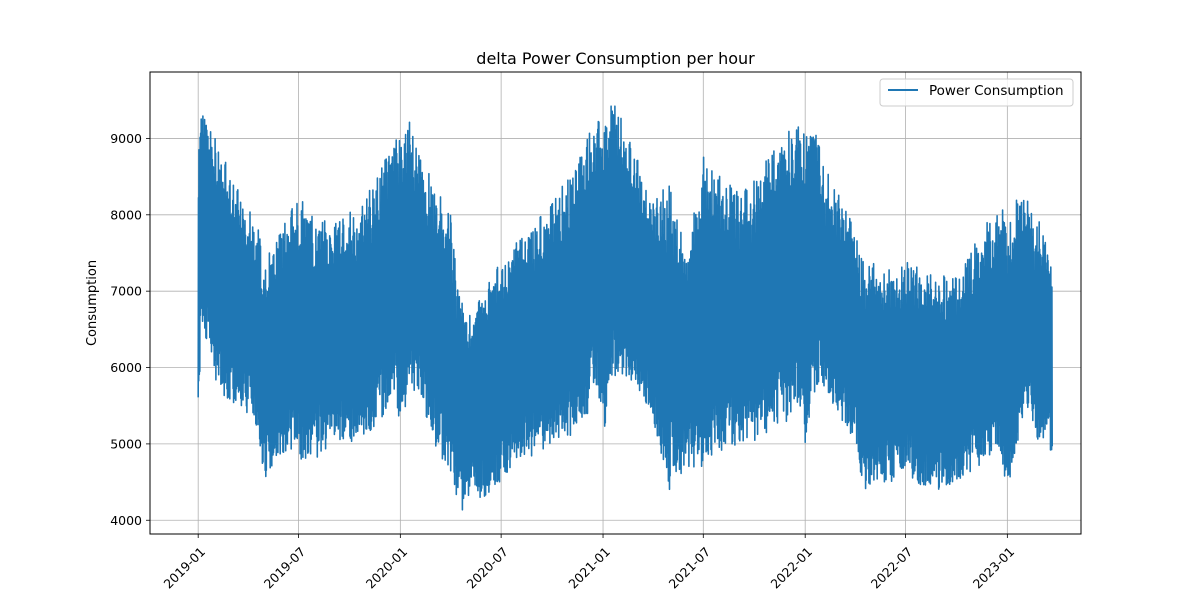 This screenshot has width=1200, height=600. What do you see at coordinates (92, 303) in the screenshot?
I see `y-axis-label: Consumption` at bounding box center [92, 303].